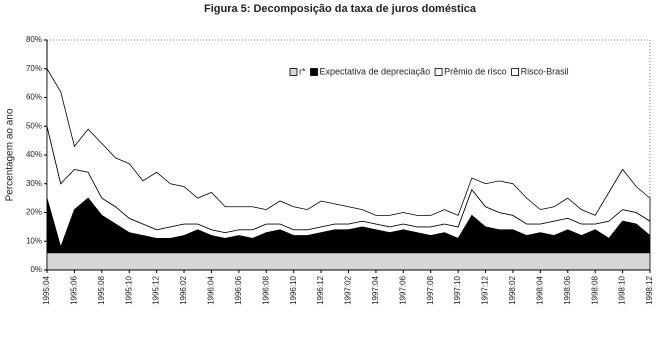 Image resolution: width=657 pixels, height=338 pixels. What do you see at coordinates (34, 68) in the screenshot?
I see `y-tick-label: 70%` at bounding box center [34, 68].